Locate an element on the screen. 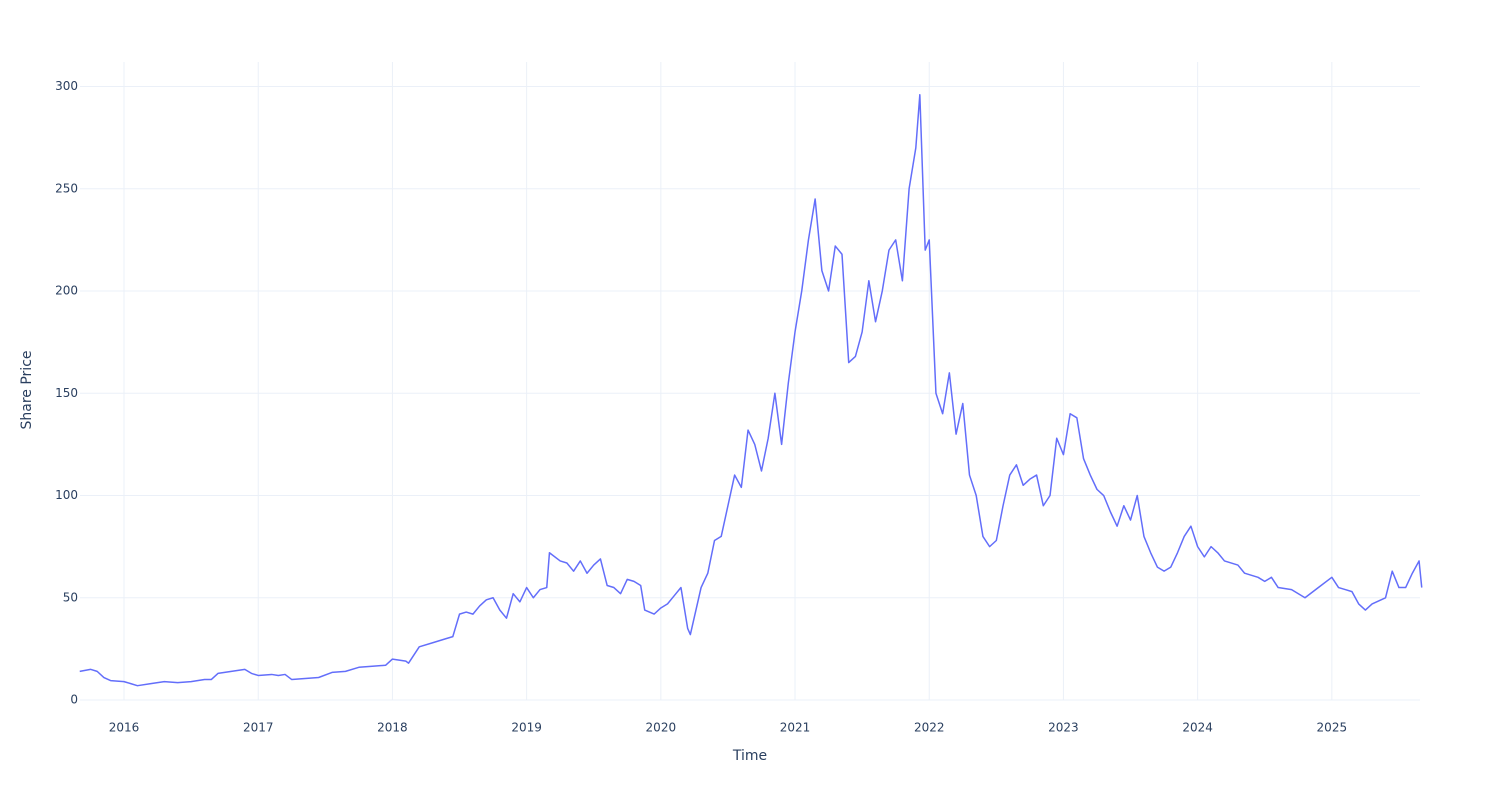 The width and height of the screenshot is (1500, 804). y-tick-label: 200 is located at coordinates (66, 291).